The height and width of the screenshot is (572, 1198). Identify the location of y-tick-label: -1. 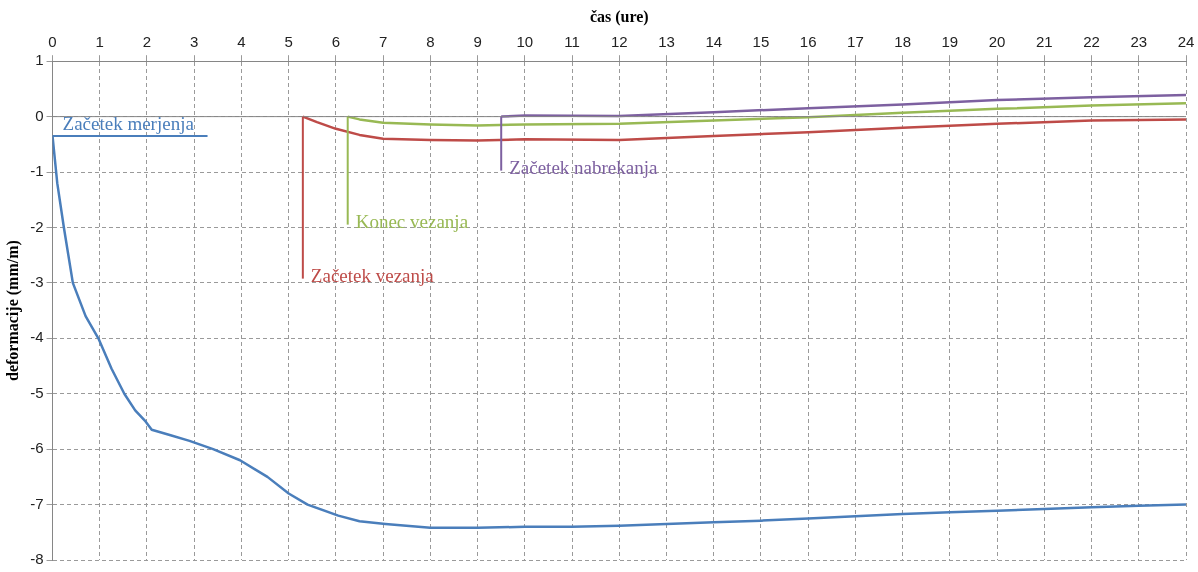
(37, 171).